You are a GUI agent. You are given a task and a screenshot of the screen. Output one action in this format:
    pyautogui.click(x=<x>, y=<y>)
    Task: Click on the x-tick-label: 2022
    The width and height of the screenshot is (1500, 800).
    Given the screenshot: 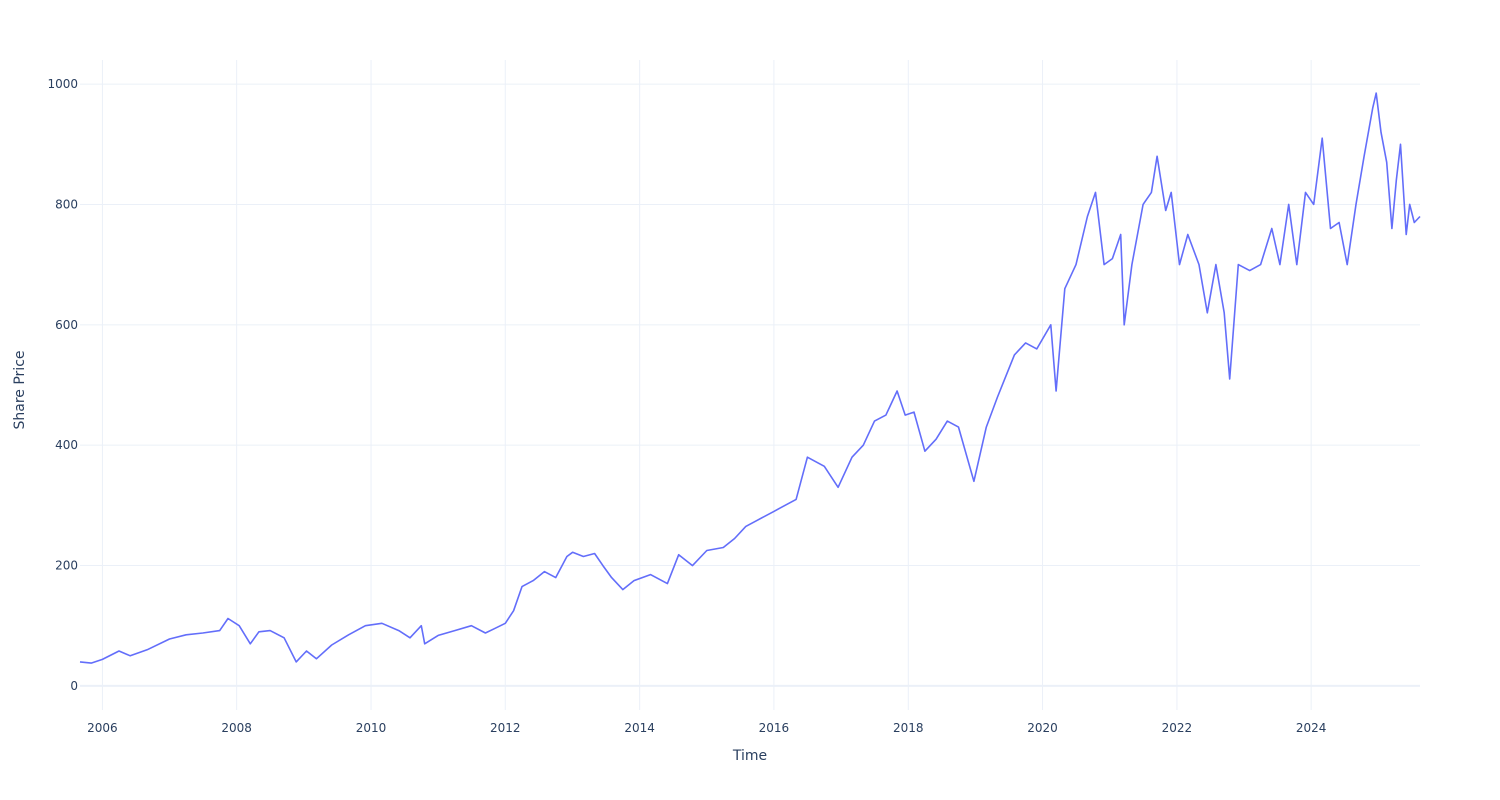 What is the action you would take?
    pyautogui.click(x=1177, y=728)
    